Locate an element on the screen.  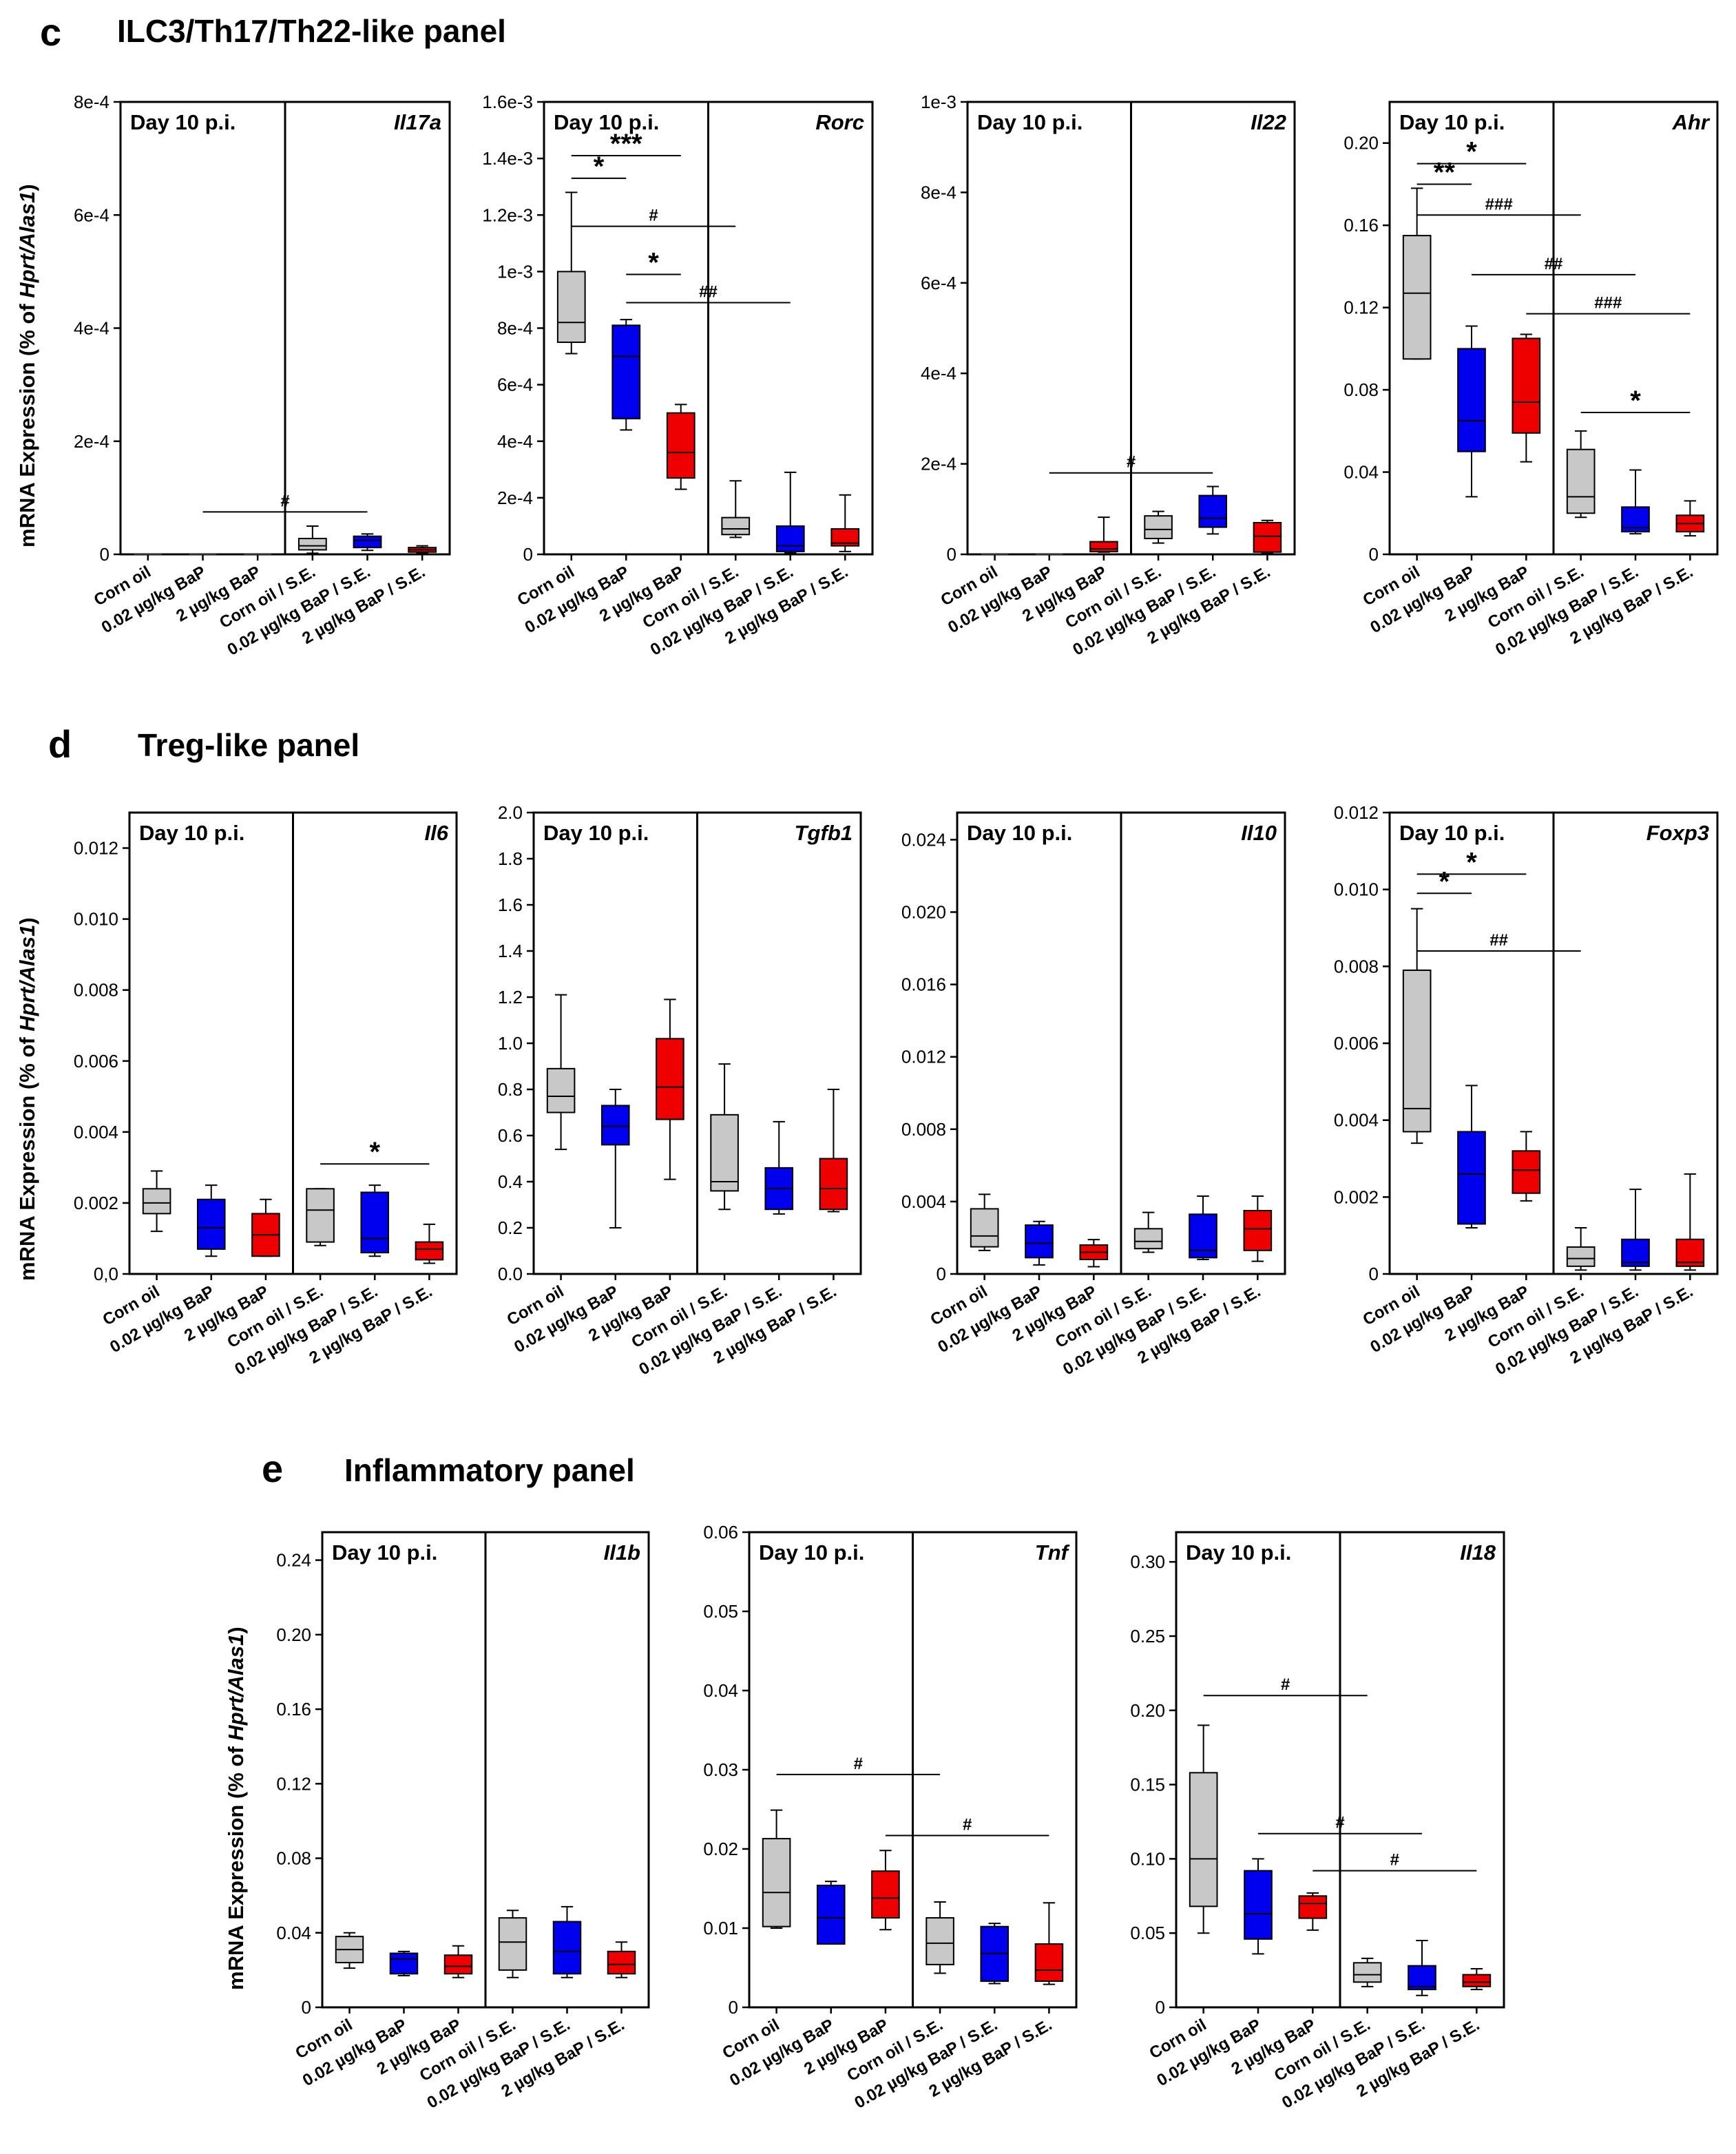
chart-ahr-ytick-label: 0.12 is located at coordinates (1361, 308).